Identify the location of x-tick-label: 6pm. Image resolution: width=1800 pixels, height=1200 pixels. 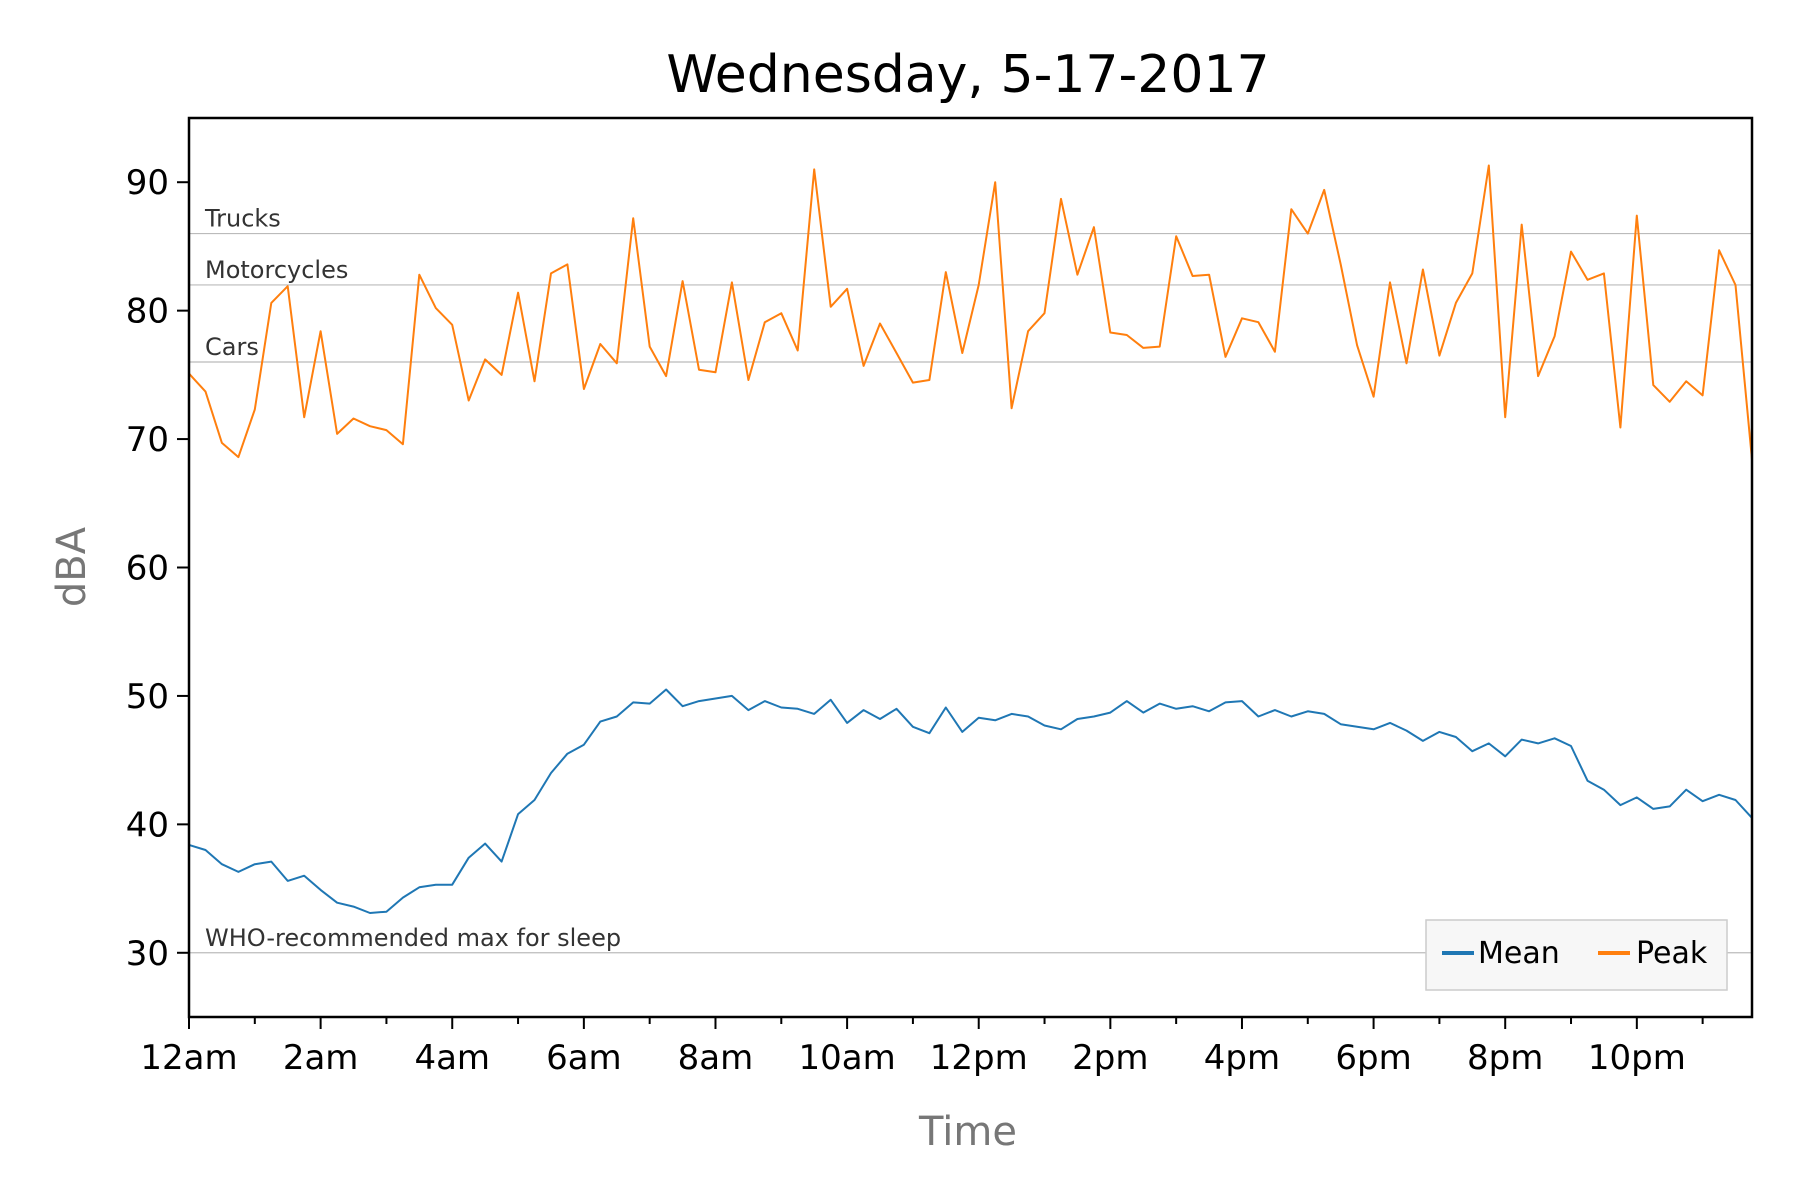
(1373, 1058).